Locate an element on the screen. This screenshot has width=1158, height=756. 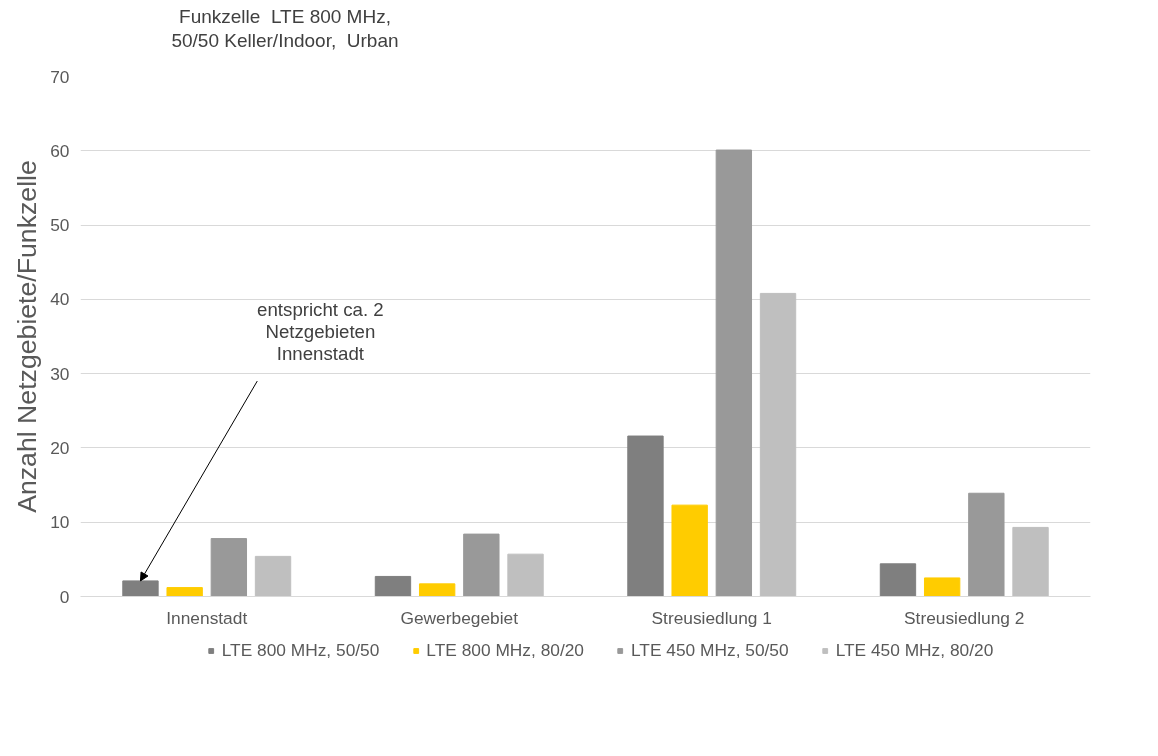
annotation: entspricht ca. 2 Netzgebieten Innenstadt is located at coordinates (320, 332).